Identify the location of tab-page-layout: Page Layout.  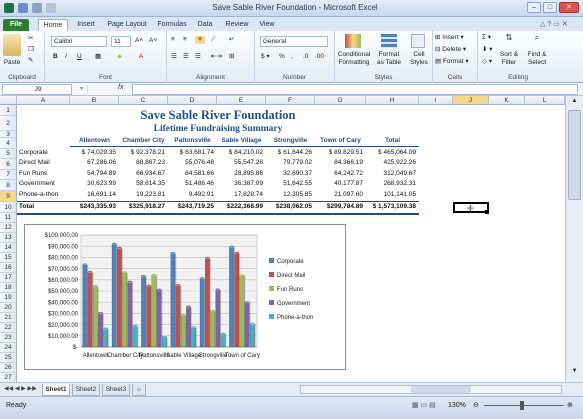
(127, 24).